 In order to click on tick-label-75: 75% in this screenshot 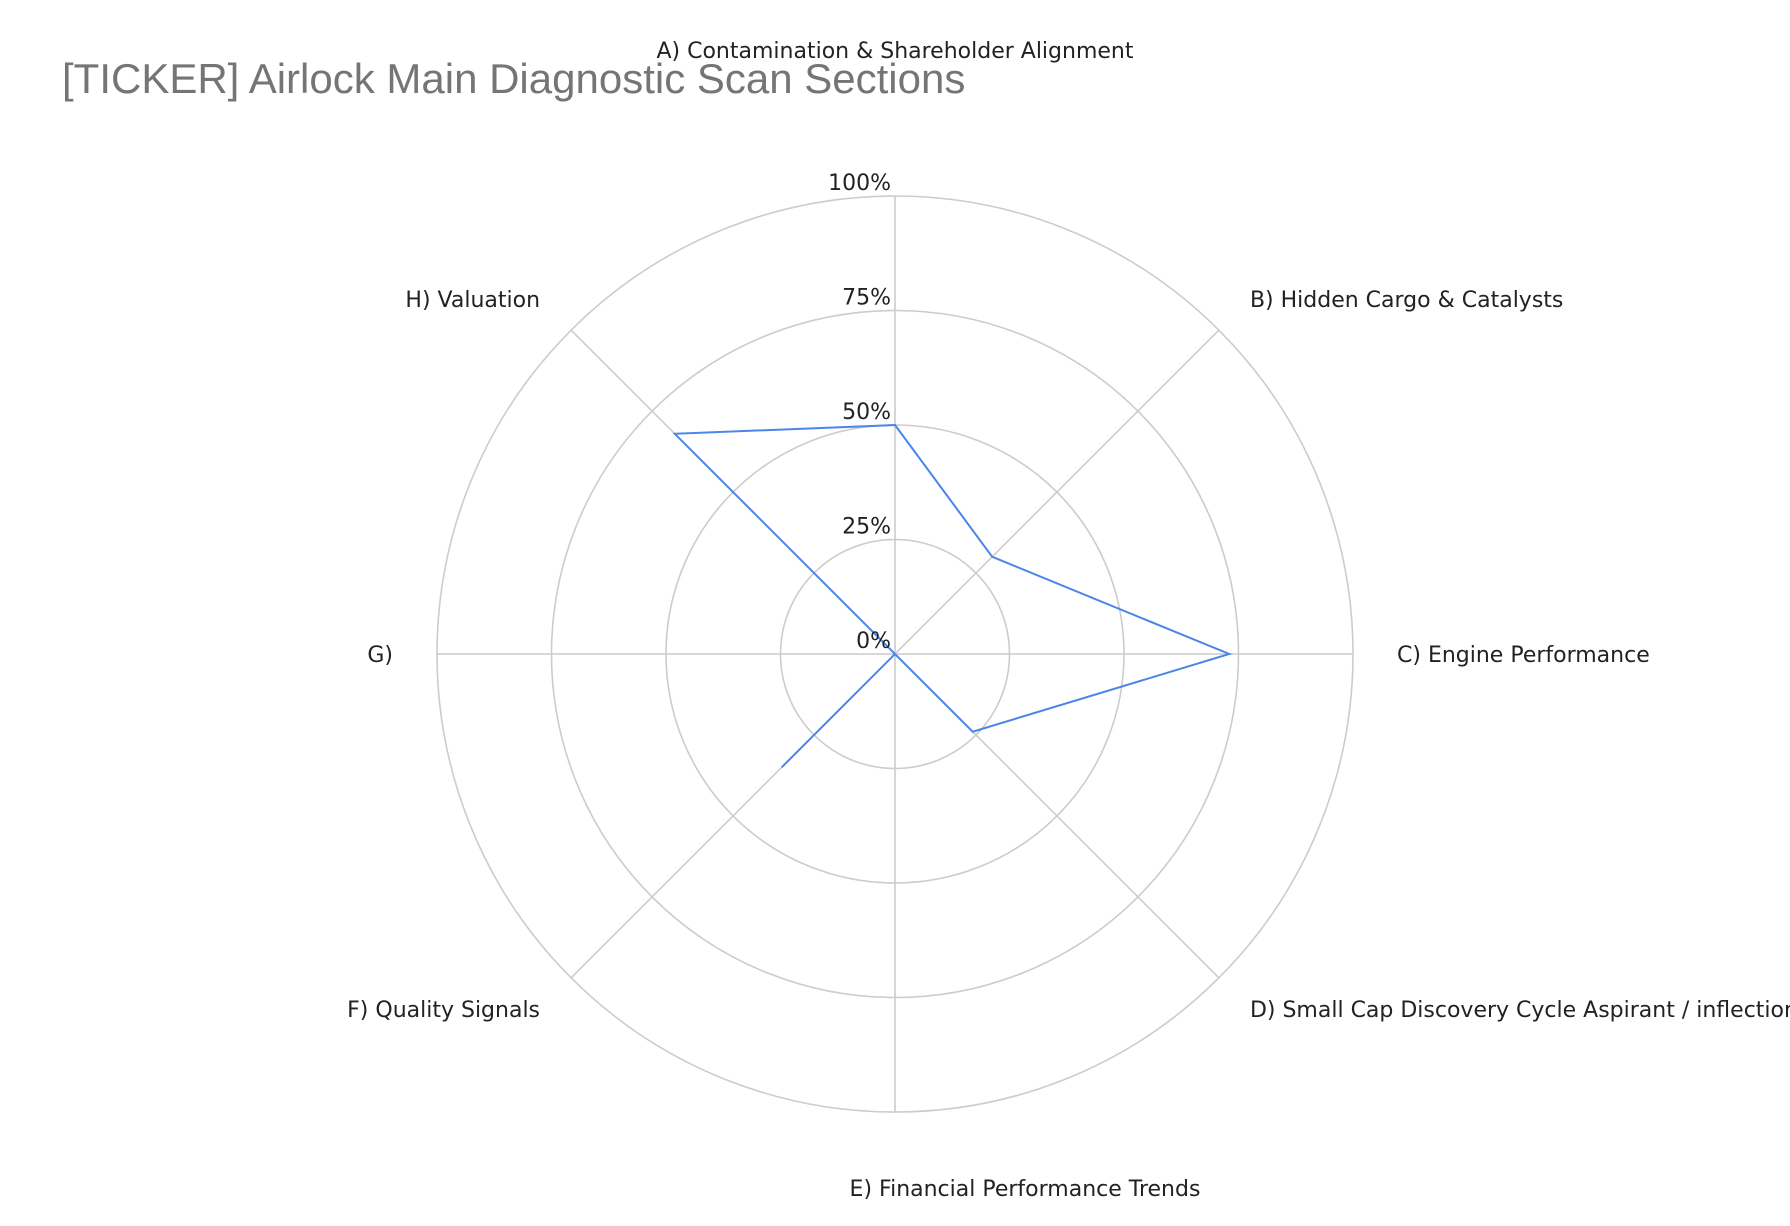, I will do `click(866, 298)`.